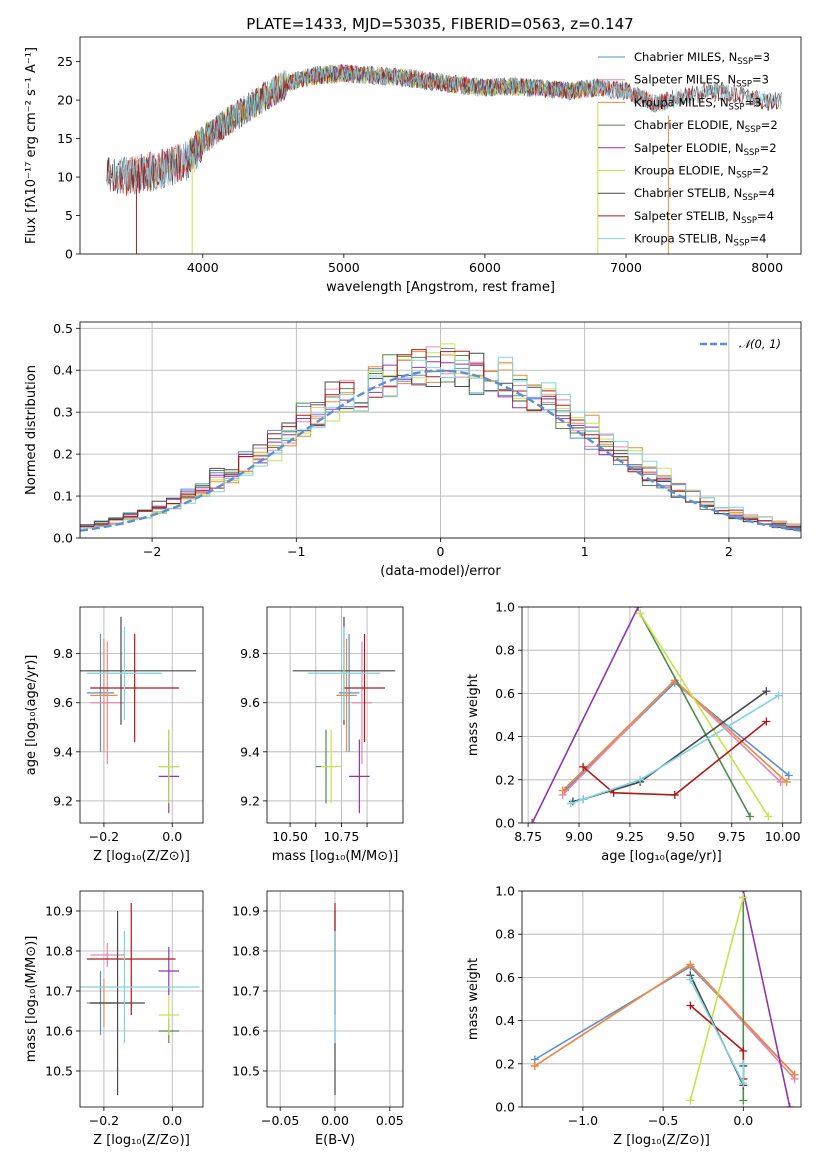 Image resolution: width=819 pixels, height=1174 pixels. I want to click on x-tick-label: 0.00, so click(335, 1120).